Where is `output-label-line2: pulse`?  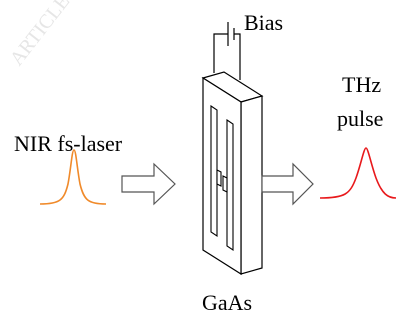
output-label-line2: pulse is located at coordinates (360, 118).